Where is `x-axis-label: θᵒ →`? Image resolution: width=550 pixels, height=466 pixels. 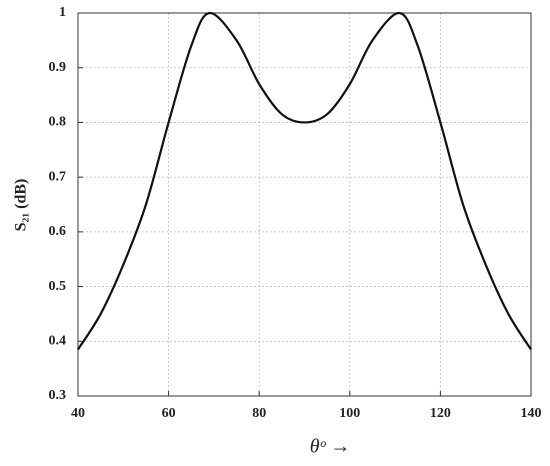
x-axis-label: θᵒ → is located at coordinates (330, 447).